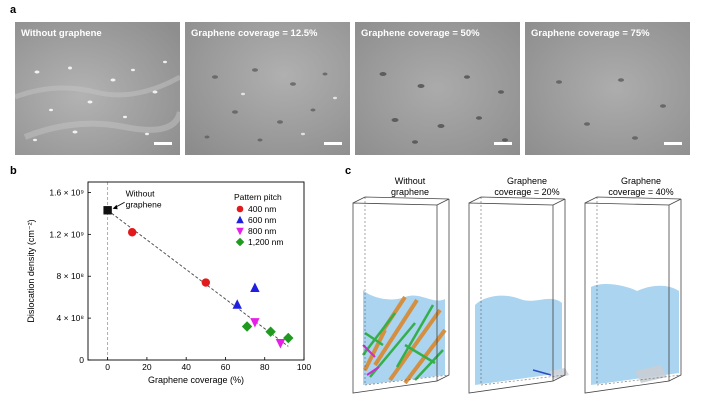 The width and height of the screenshot is (706, 408). I want to click on sem-image-4: Graphene coverage = 75%, so click(607, 88).